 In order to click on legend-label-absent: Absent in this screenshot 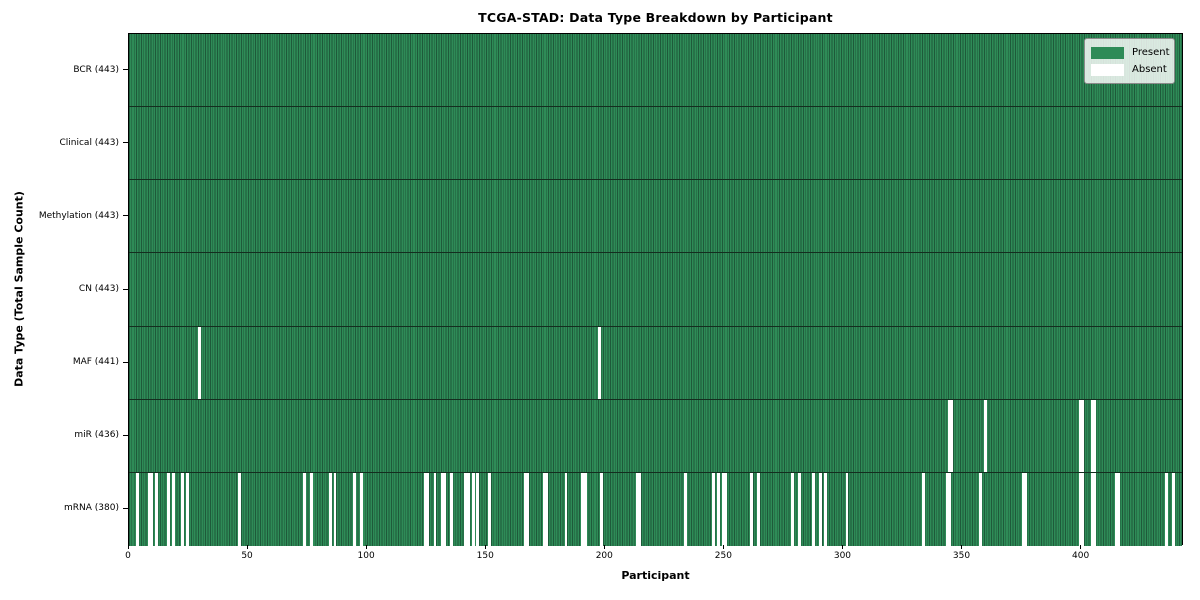, I will do `click(1149, 69)`.